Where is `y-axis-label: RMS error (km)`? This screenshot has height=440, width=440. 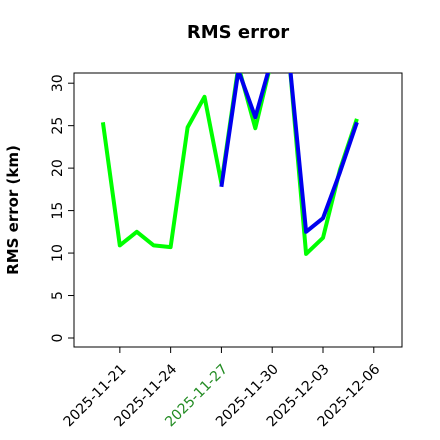 y-axis-label: RMS error (km) is located at coordinates (13, 210).